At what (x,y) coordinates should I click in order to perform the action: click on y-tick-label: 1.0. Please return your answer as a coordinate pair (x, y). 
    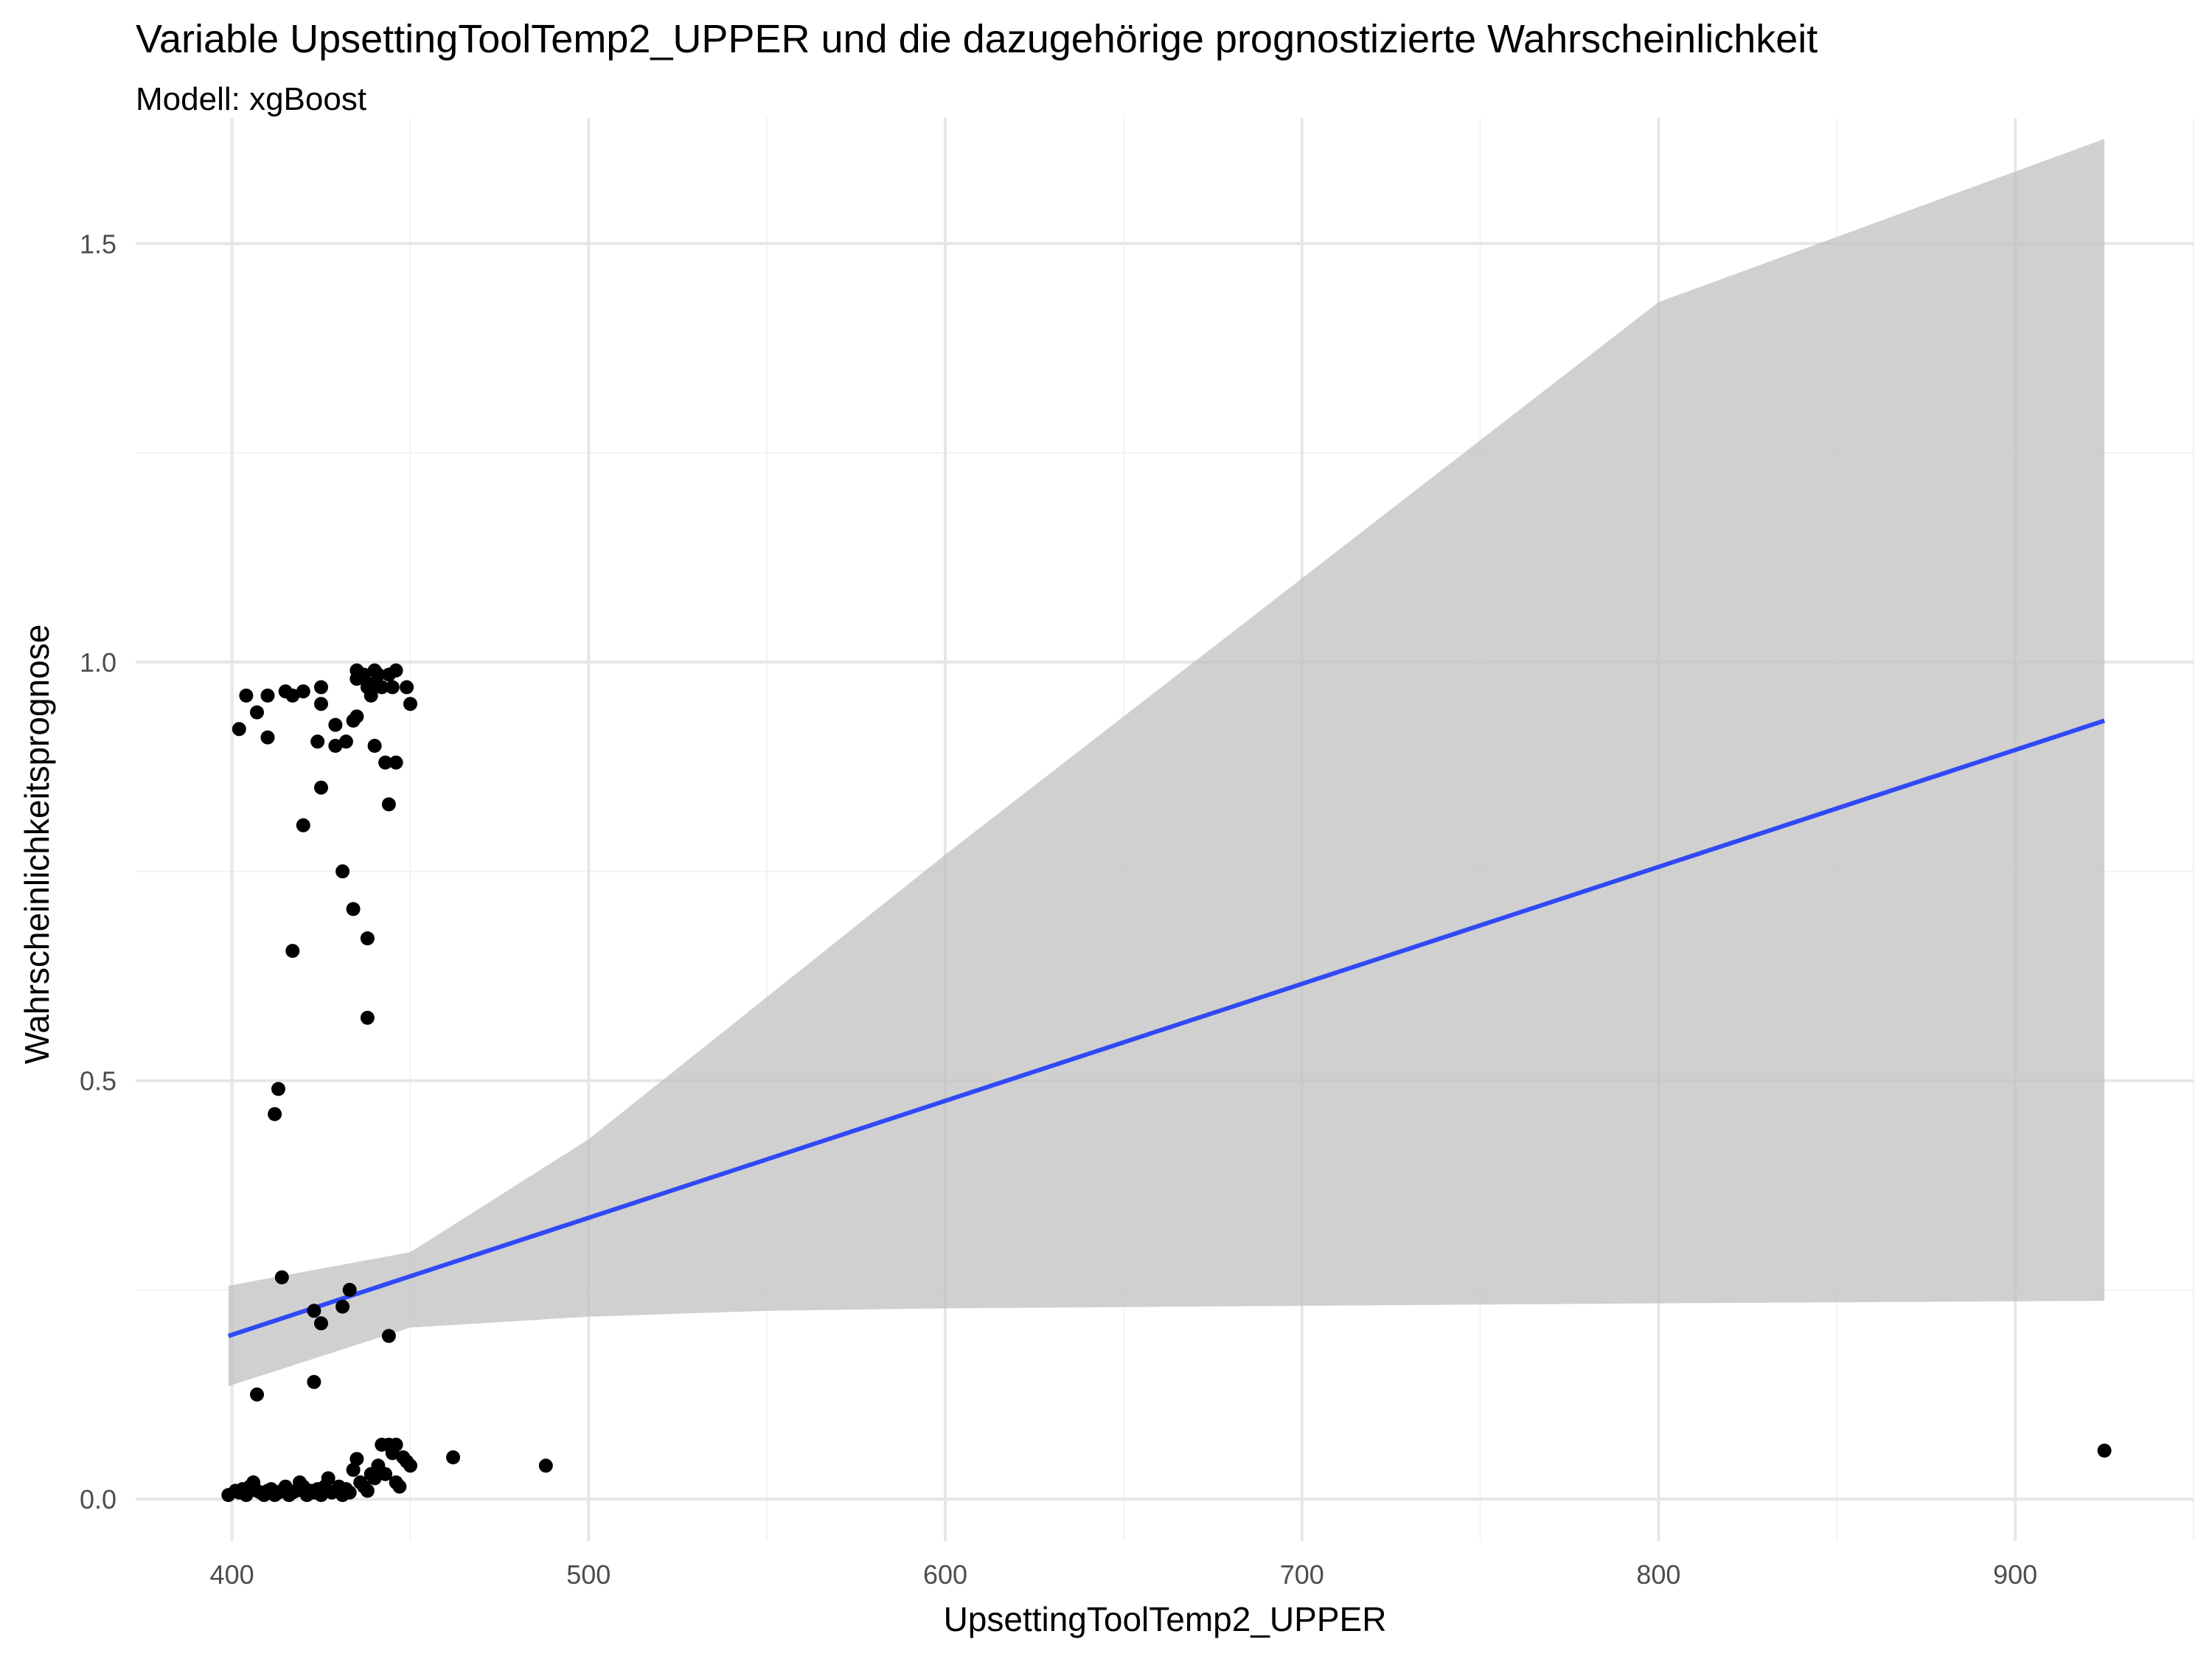
    Looking at the image, I should click on (98, 662).